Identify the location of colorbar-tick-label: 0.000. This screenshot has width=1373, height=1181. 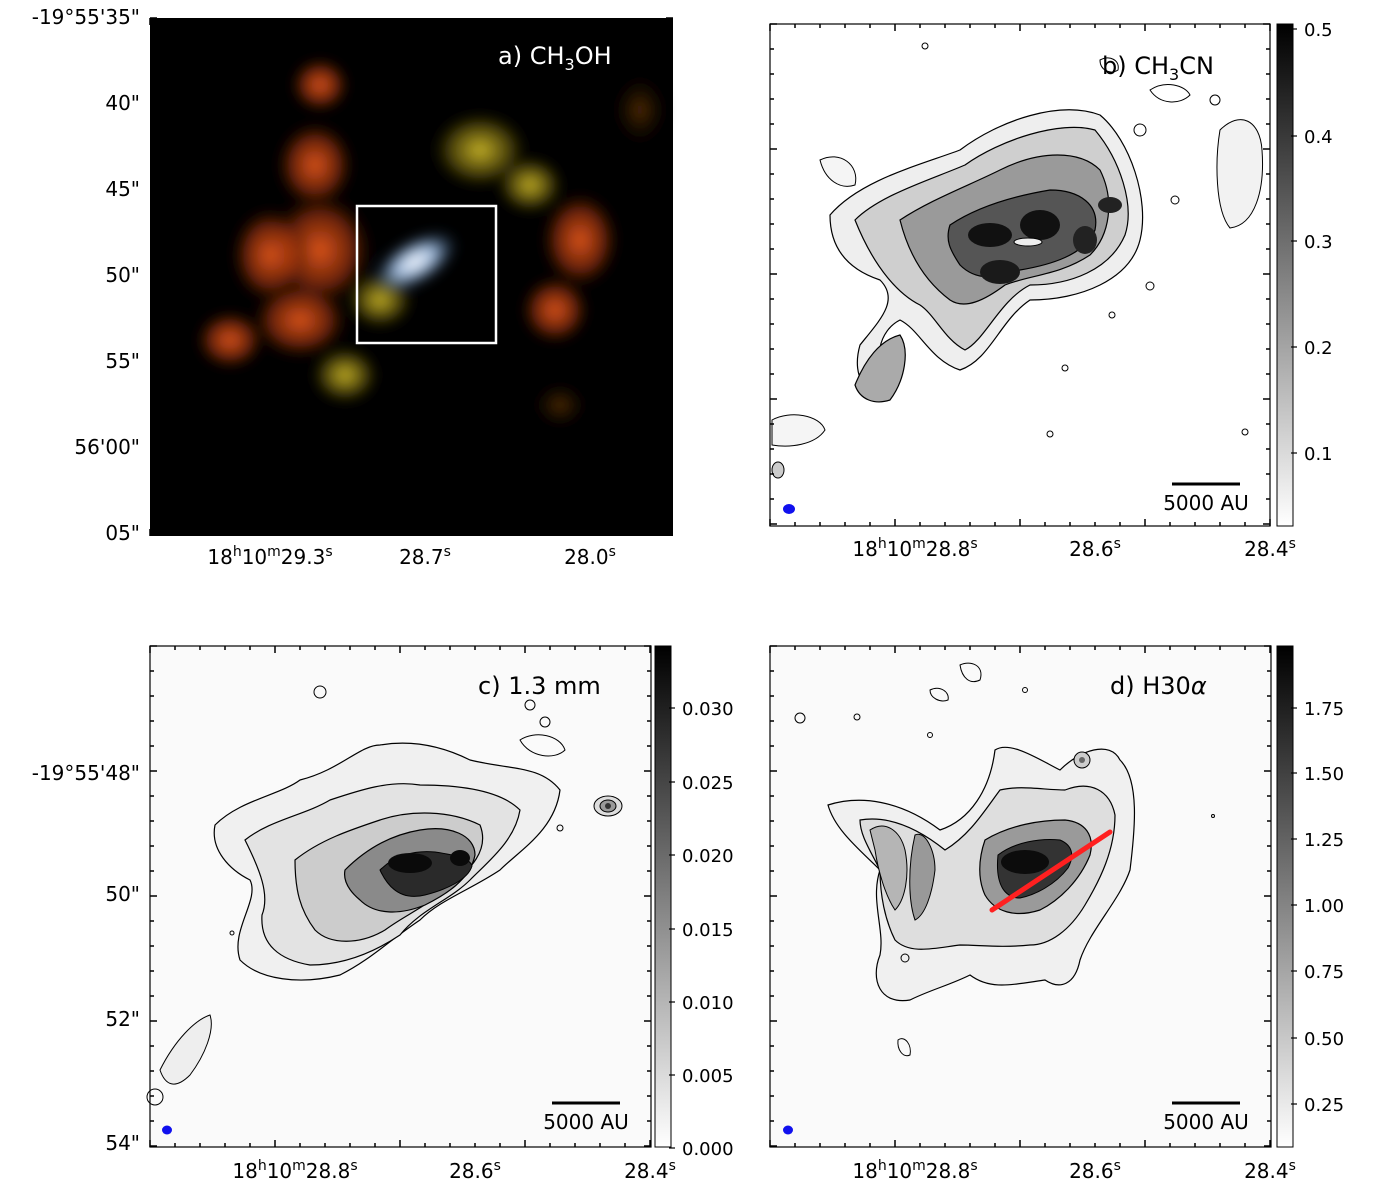
(708, 1149).